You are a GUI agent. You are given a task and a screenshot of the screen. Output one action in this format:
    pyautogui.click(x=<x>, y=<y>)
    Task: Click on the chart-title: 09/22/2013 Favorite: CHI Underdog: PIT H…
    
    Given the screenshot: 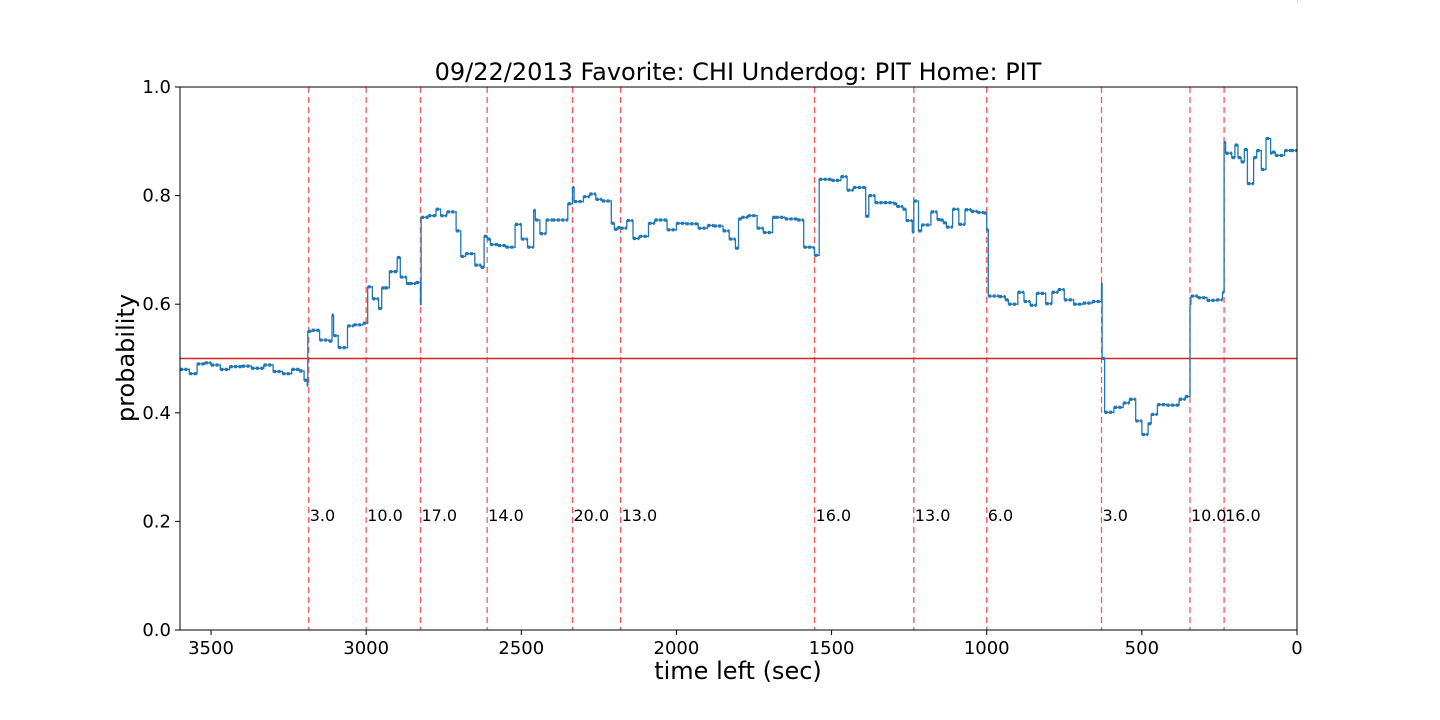 What is the action you would take?
    pyautogui.click(x=738, y=72)
    